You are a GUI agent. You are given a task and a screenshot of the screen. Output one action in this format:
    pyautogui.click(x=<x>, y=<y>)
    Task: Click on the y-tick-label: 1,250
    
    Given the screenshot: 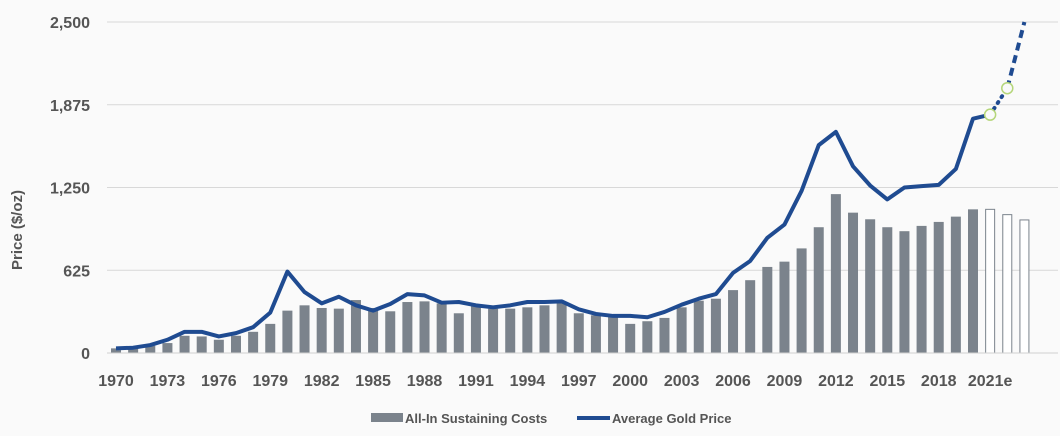 What is the action you would take?
    pyautogui.click(x=70, y=189)
    